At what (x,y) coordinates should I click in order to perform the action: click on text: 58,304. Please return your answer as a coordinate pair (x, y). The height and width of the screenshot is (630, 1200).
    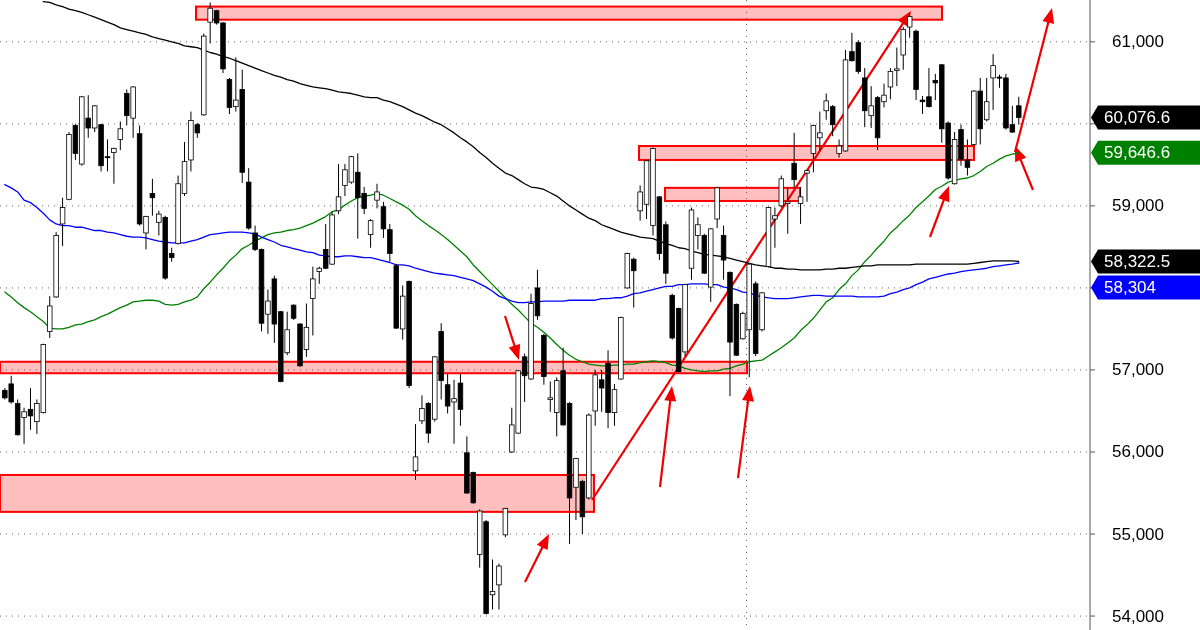
    Looking at the image, I should click on (1130, 287).